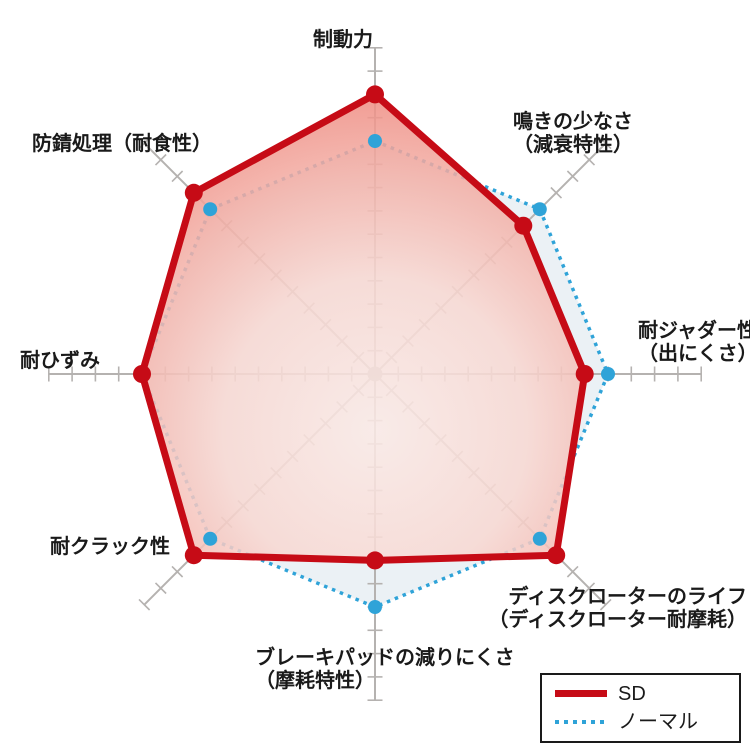  I want to click on axis-label-2: 耐ジャダー性（出にくさ）, so click(694, 341).